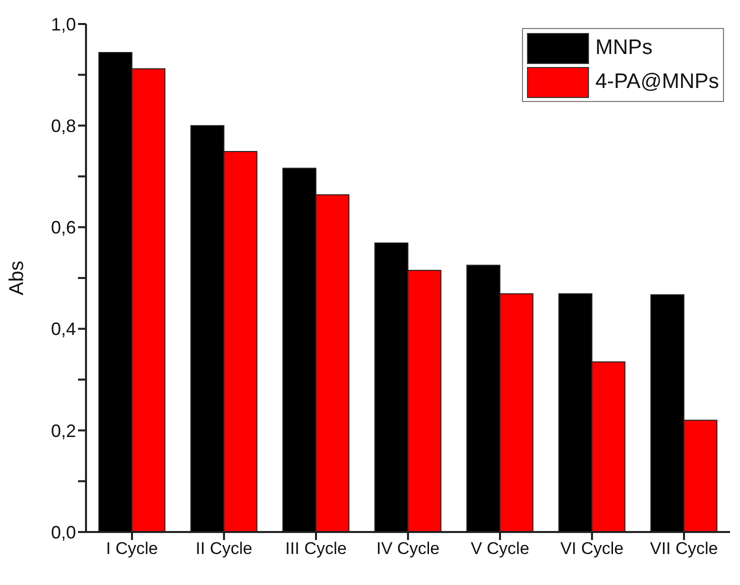 The image size is (740, 585). I want to click on legend-label: 4-PA@MNPs, so click(657, 82).